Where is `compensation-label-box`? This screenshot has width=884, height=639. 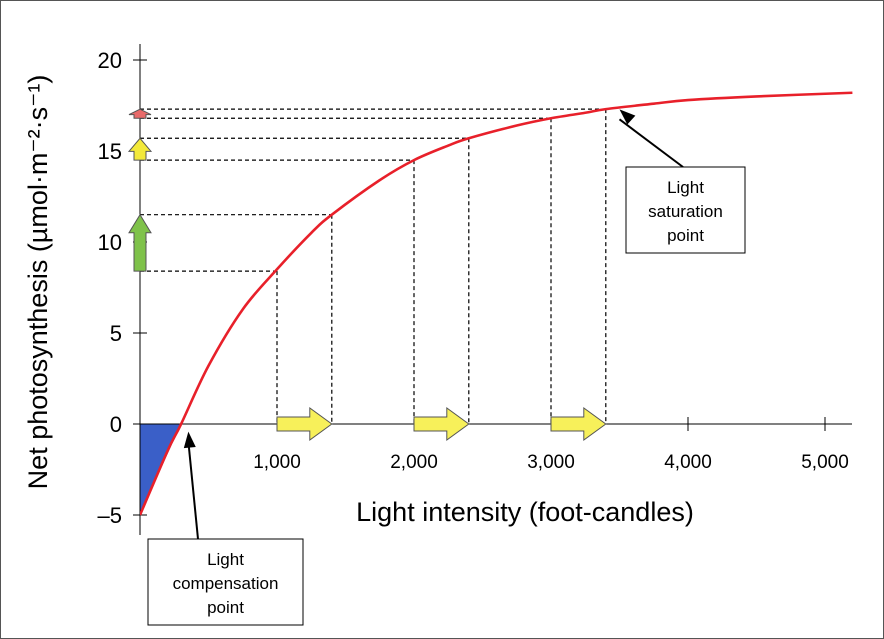
compensation-label-box is located at coordinates (225, 582).